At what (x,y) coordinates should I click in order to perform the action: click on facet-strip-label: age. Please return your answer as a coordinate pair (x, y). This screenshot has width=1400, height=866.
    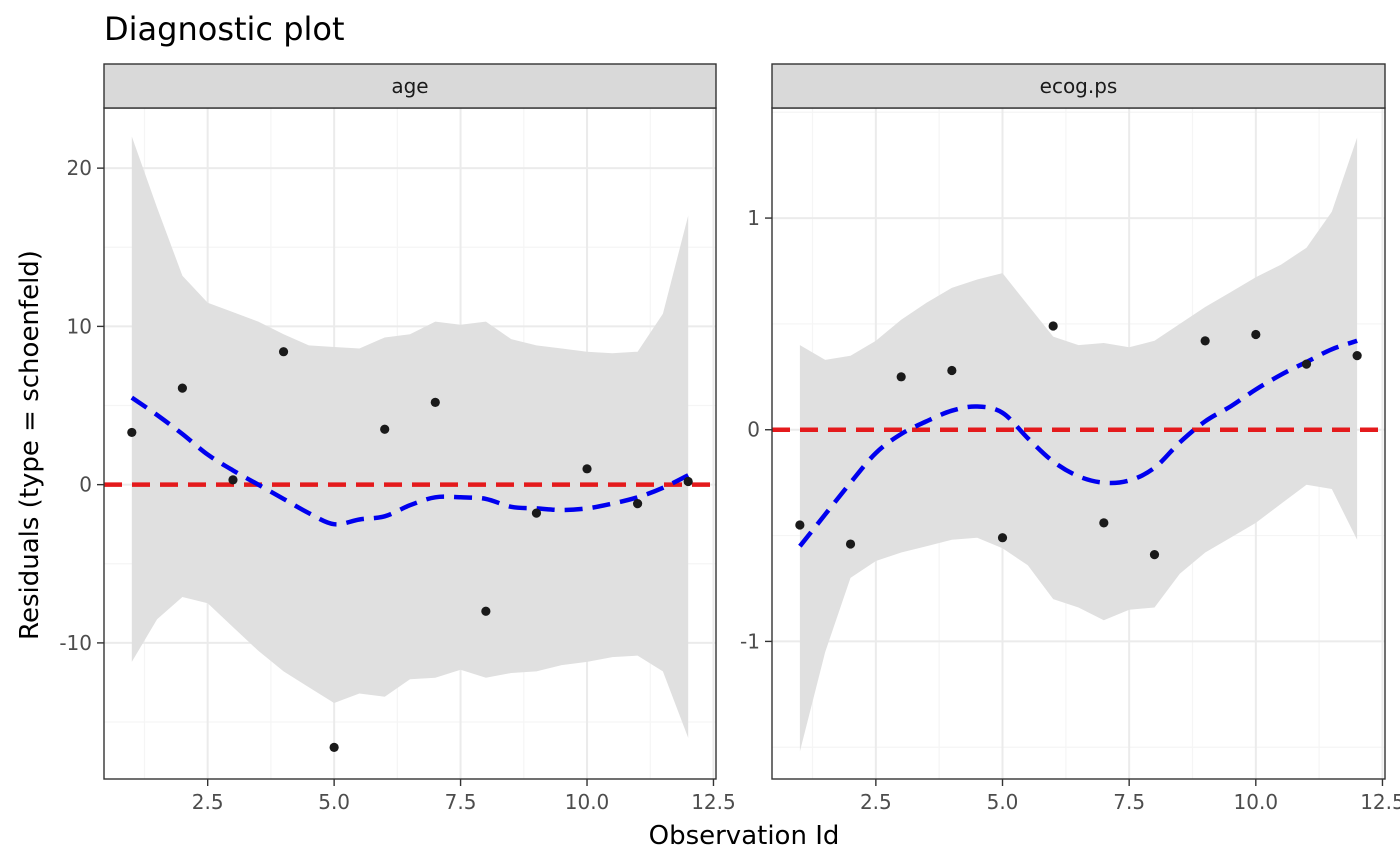
    Looking at the image, I should click on (409, 86).